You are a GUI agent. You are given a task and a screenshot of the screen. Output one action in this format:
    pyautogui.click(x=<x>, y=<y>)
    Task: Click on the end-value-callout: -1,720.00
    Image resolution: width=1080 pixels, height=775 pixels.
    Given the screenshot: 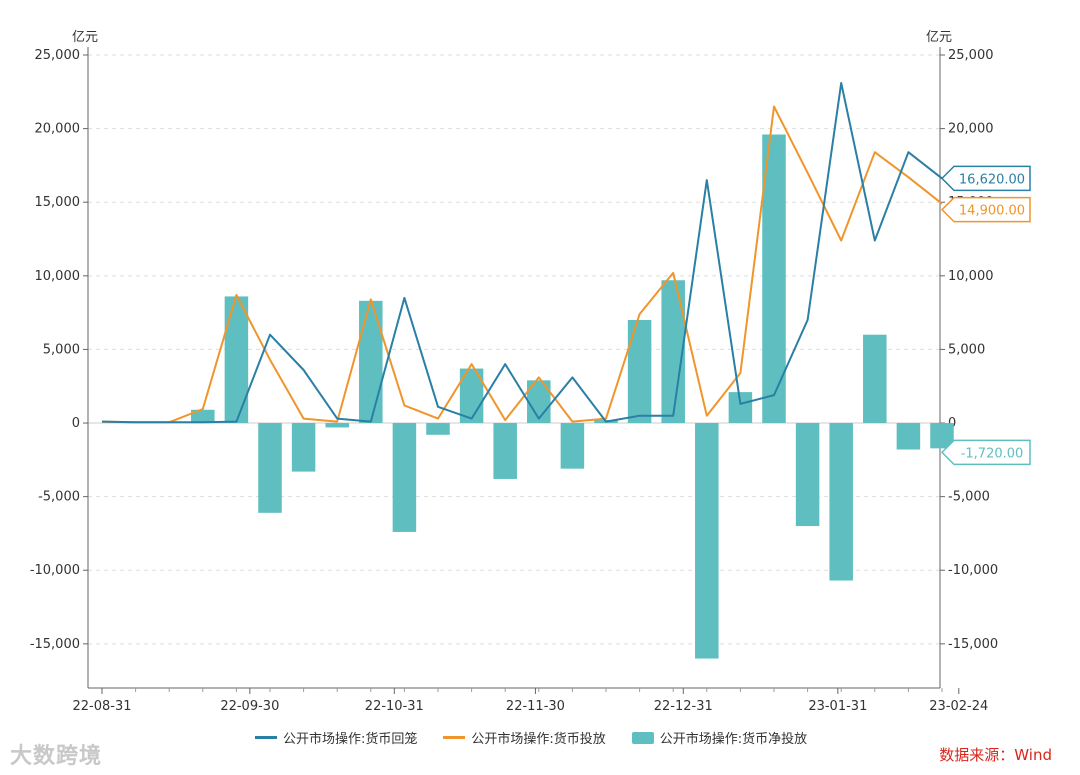 What is the action you would take?
    pyautogui.click(x=985, y=452)
    